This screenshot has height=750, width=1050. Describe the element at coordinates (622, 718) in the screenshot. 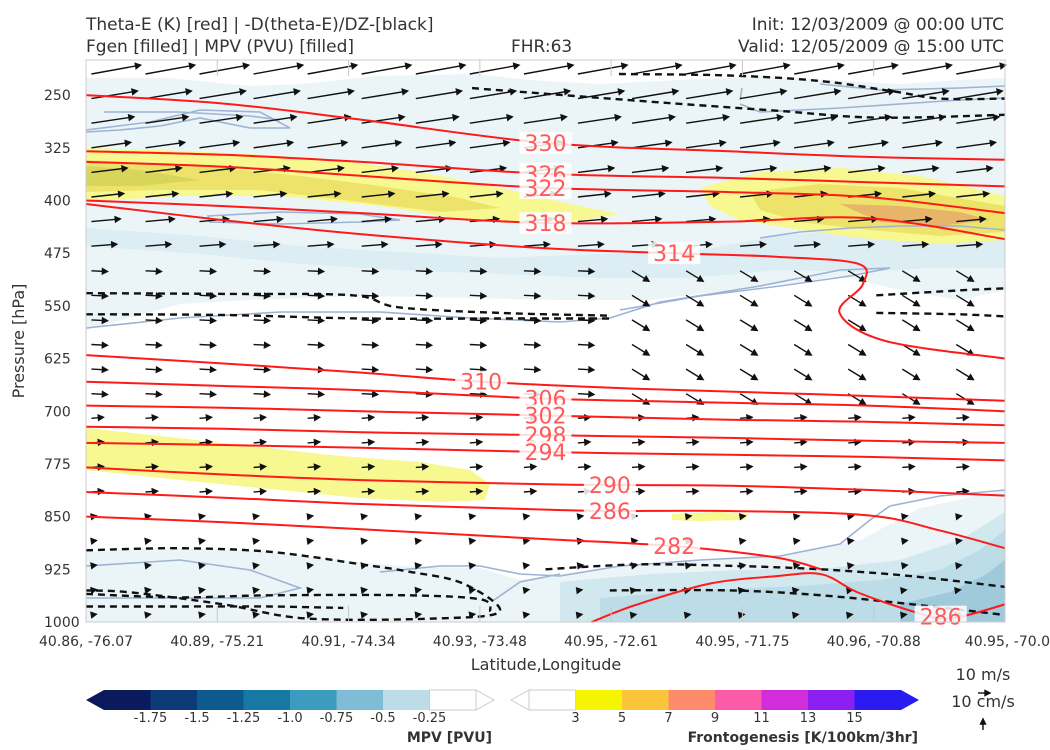

I see `fgen-colorbar-tick: 5` at that location.